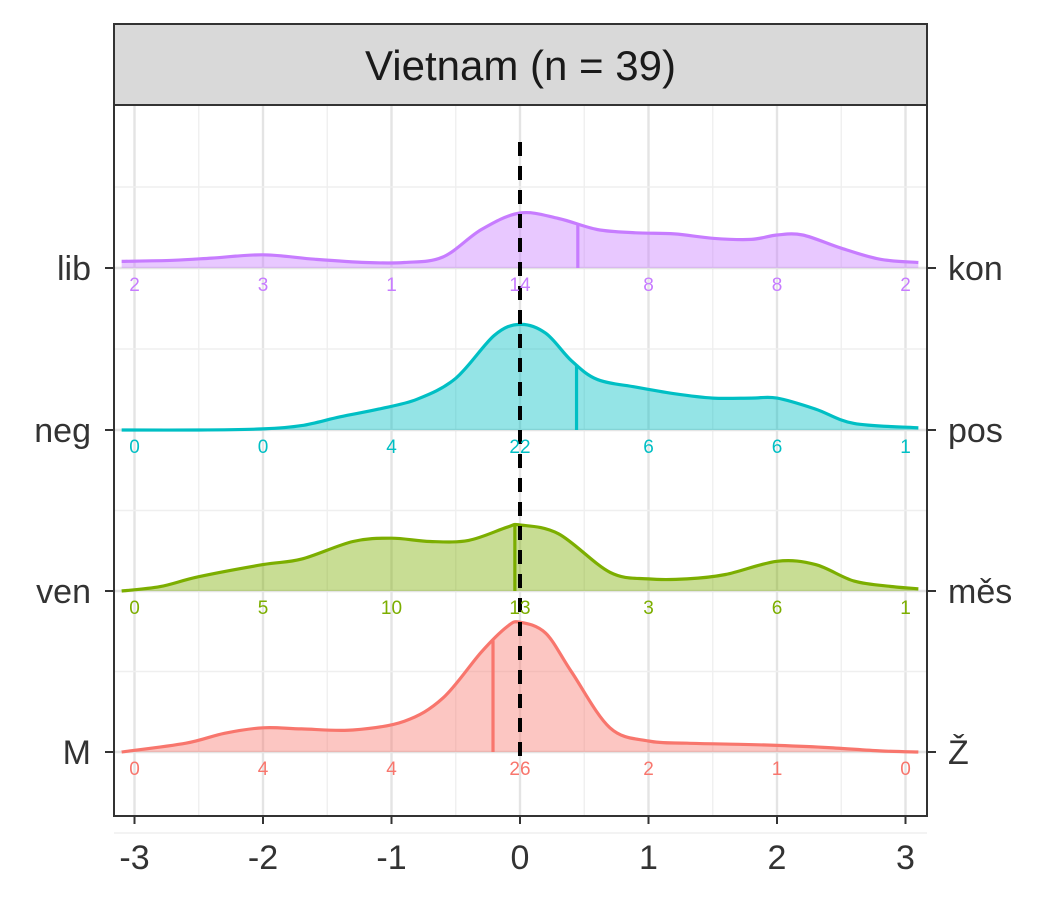 The height and width of the screenshot is (900, 1050). I want to click on right-label-neg: pos, so click(975, 431).